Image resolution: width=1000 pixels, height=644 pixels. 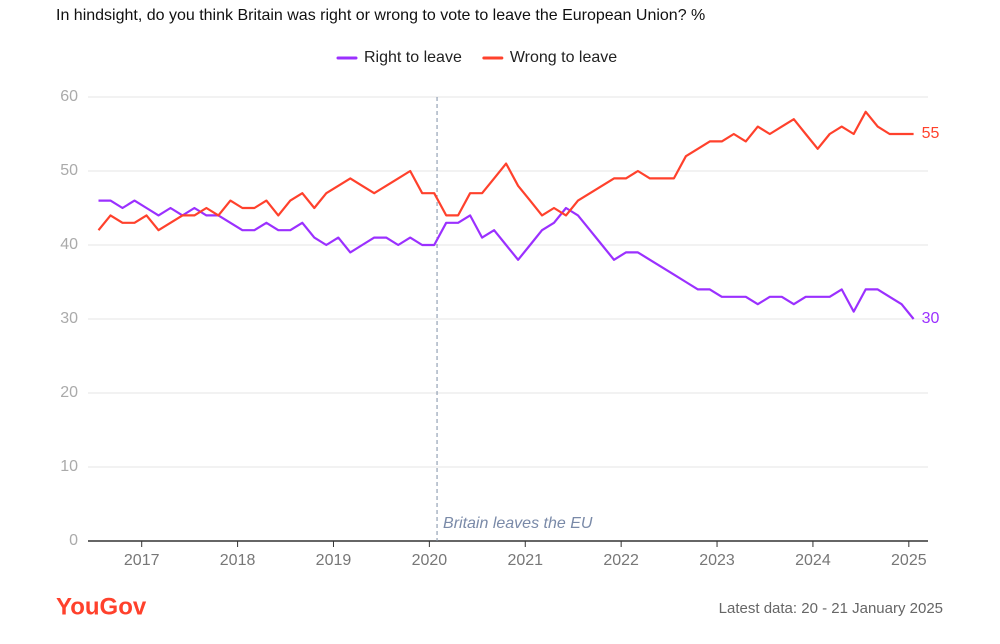 What do you see at coordinates (831, 608) in the screenshot?
I see `note: Latest data: 20 - 21 January 2025` at bounding box center [831, 608].